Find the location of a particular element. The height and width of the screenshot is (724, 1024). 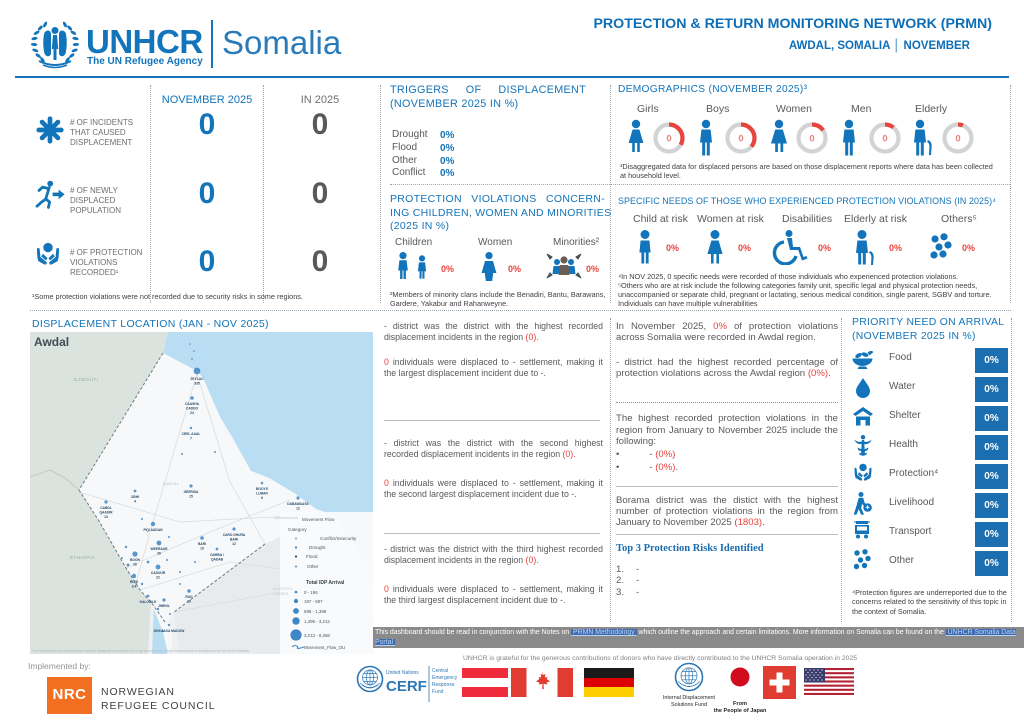

svg-text: DJIBOUTI is located at coordinates (86, 379).